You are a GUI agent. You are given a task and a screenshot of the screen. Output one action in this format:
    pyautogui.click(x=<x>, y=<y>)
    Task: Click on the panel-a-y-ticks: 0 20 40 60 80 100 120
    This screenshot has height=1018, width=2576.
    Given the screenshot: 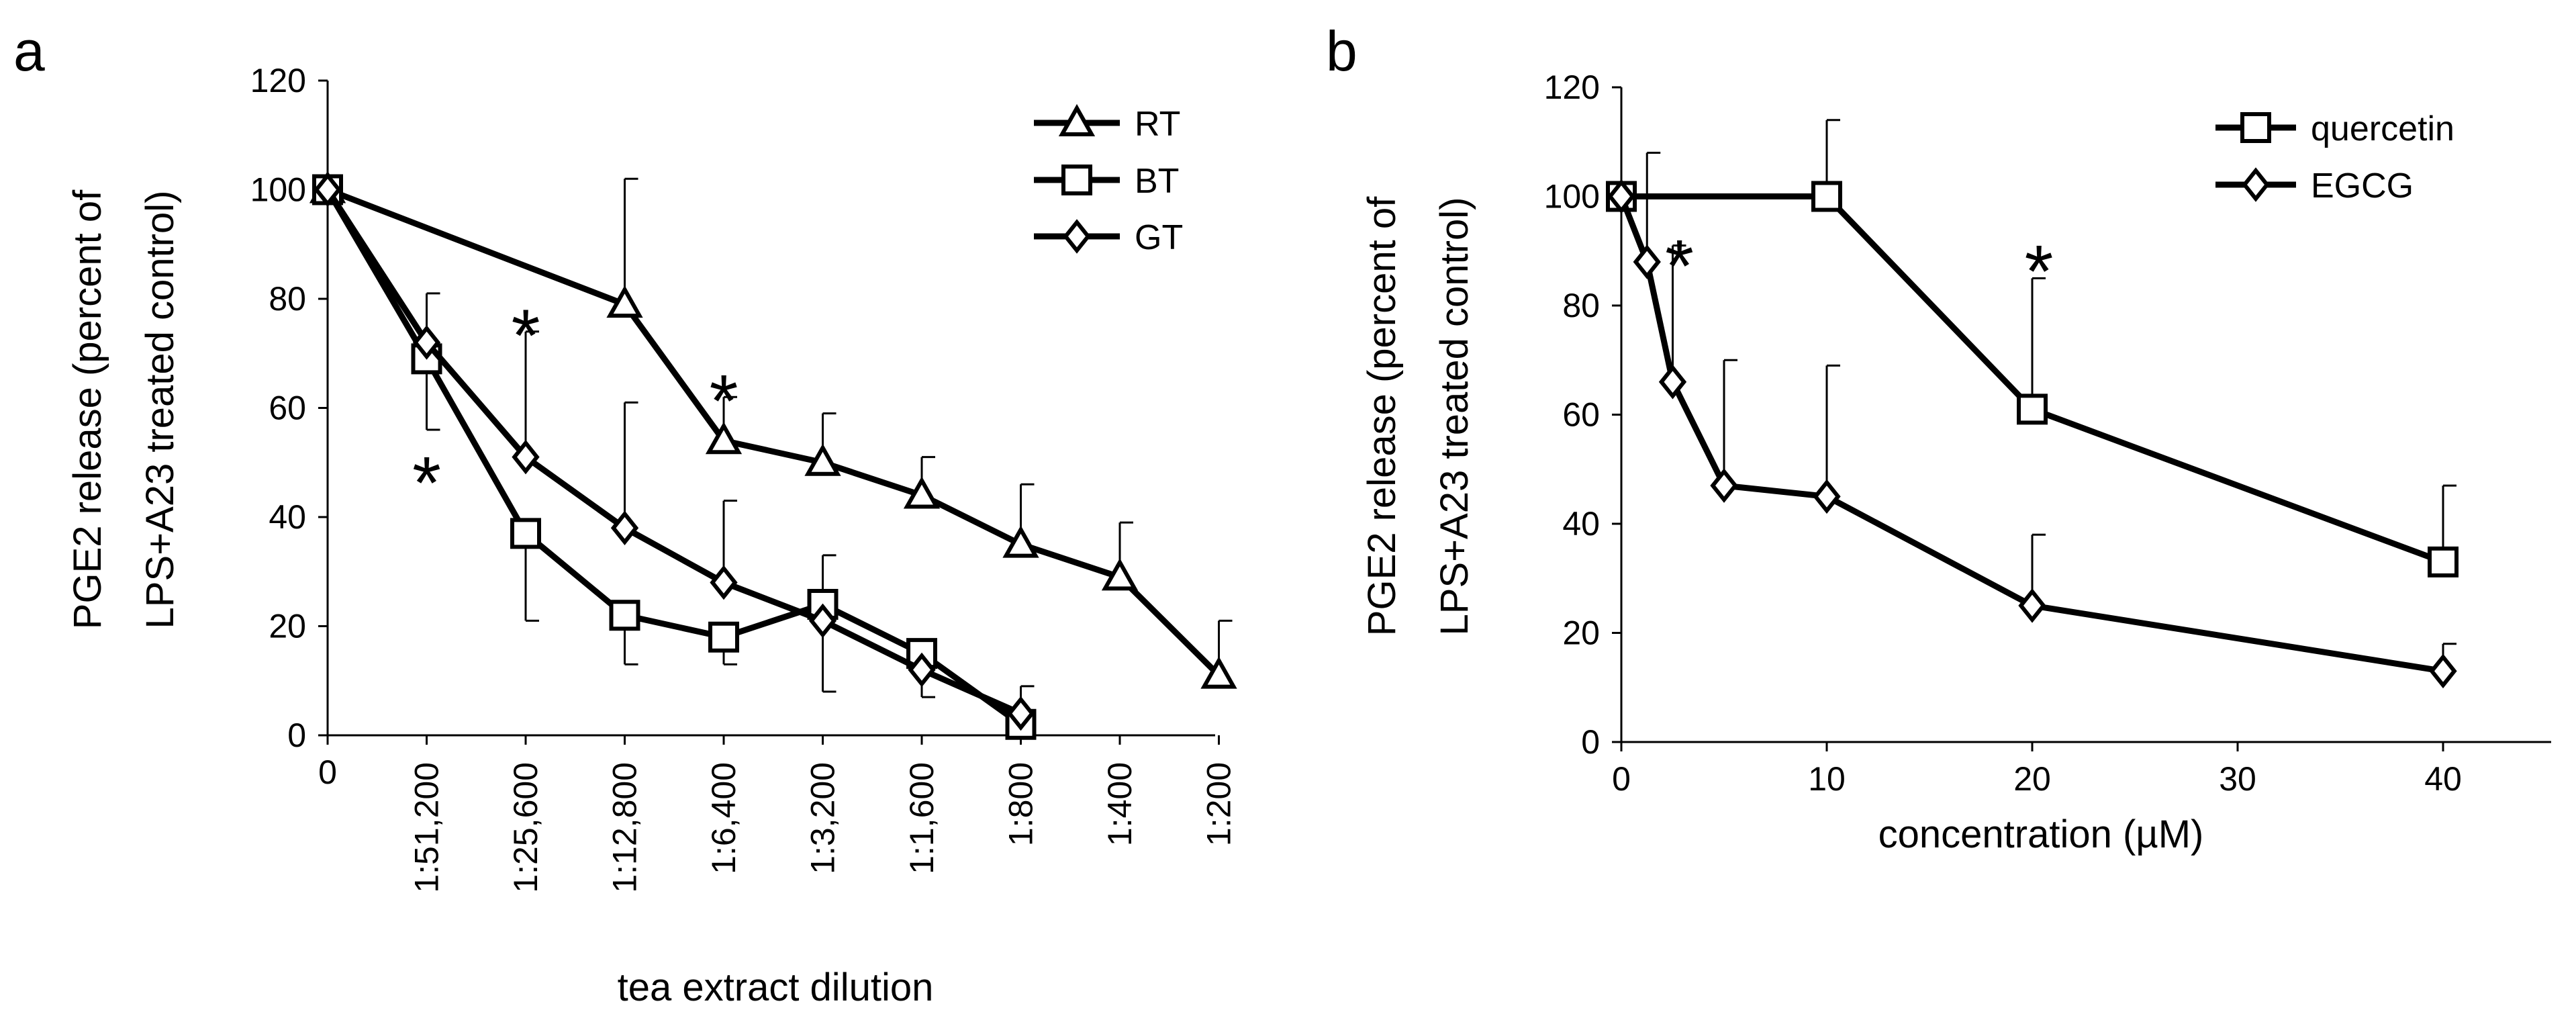 What is the action you would take?
    pyautogui.click(x=289, y=408)
    